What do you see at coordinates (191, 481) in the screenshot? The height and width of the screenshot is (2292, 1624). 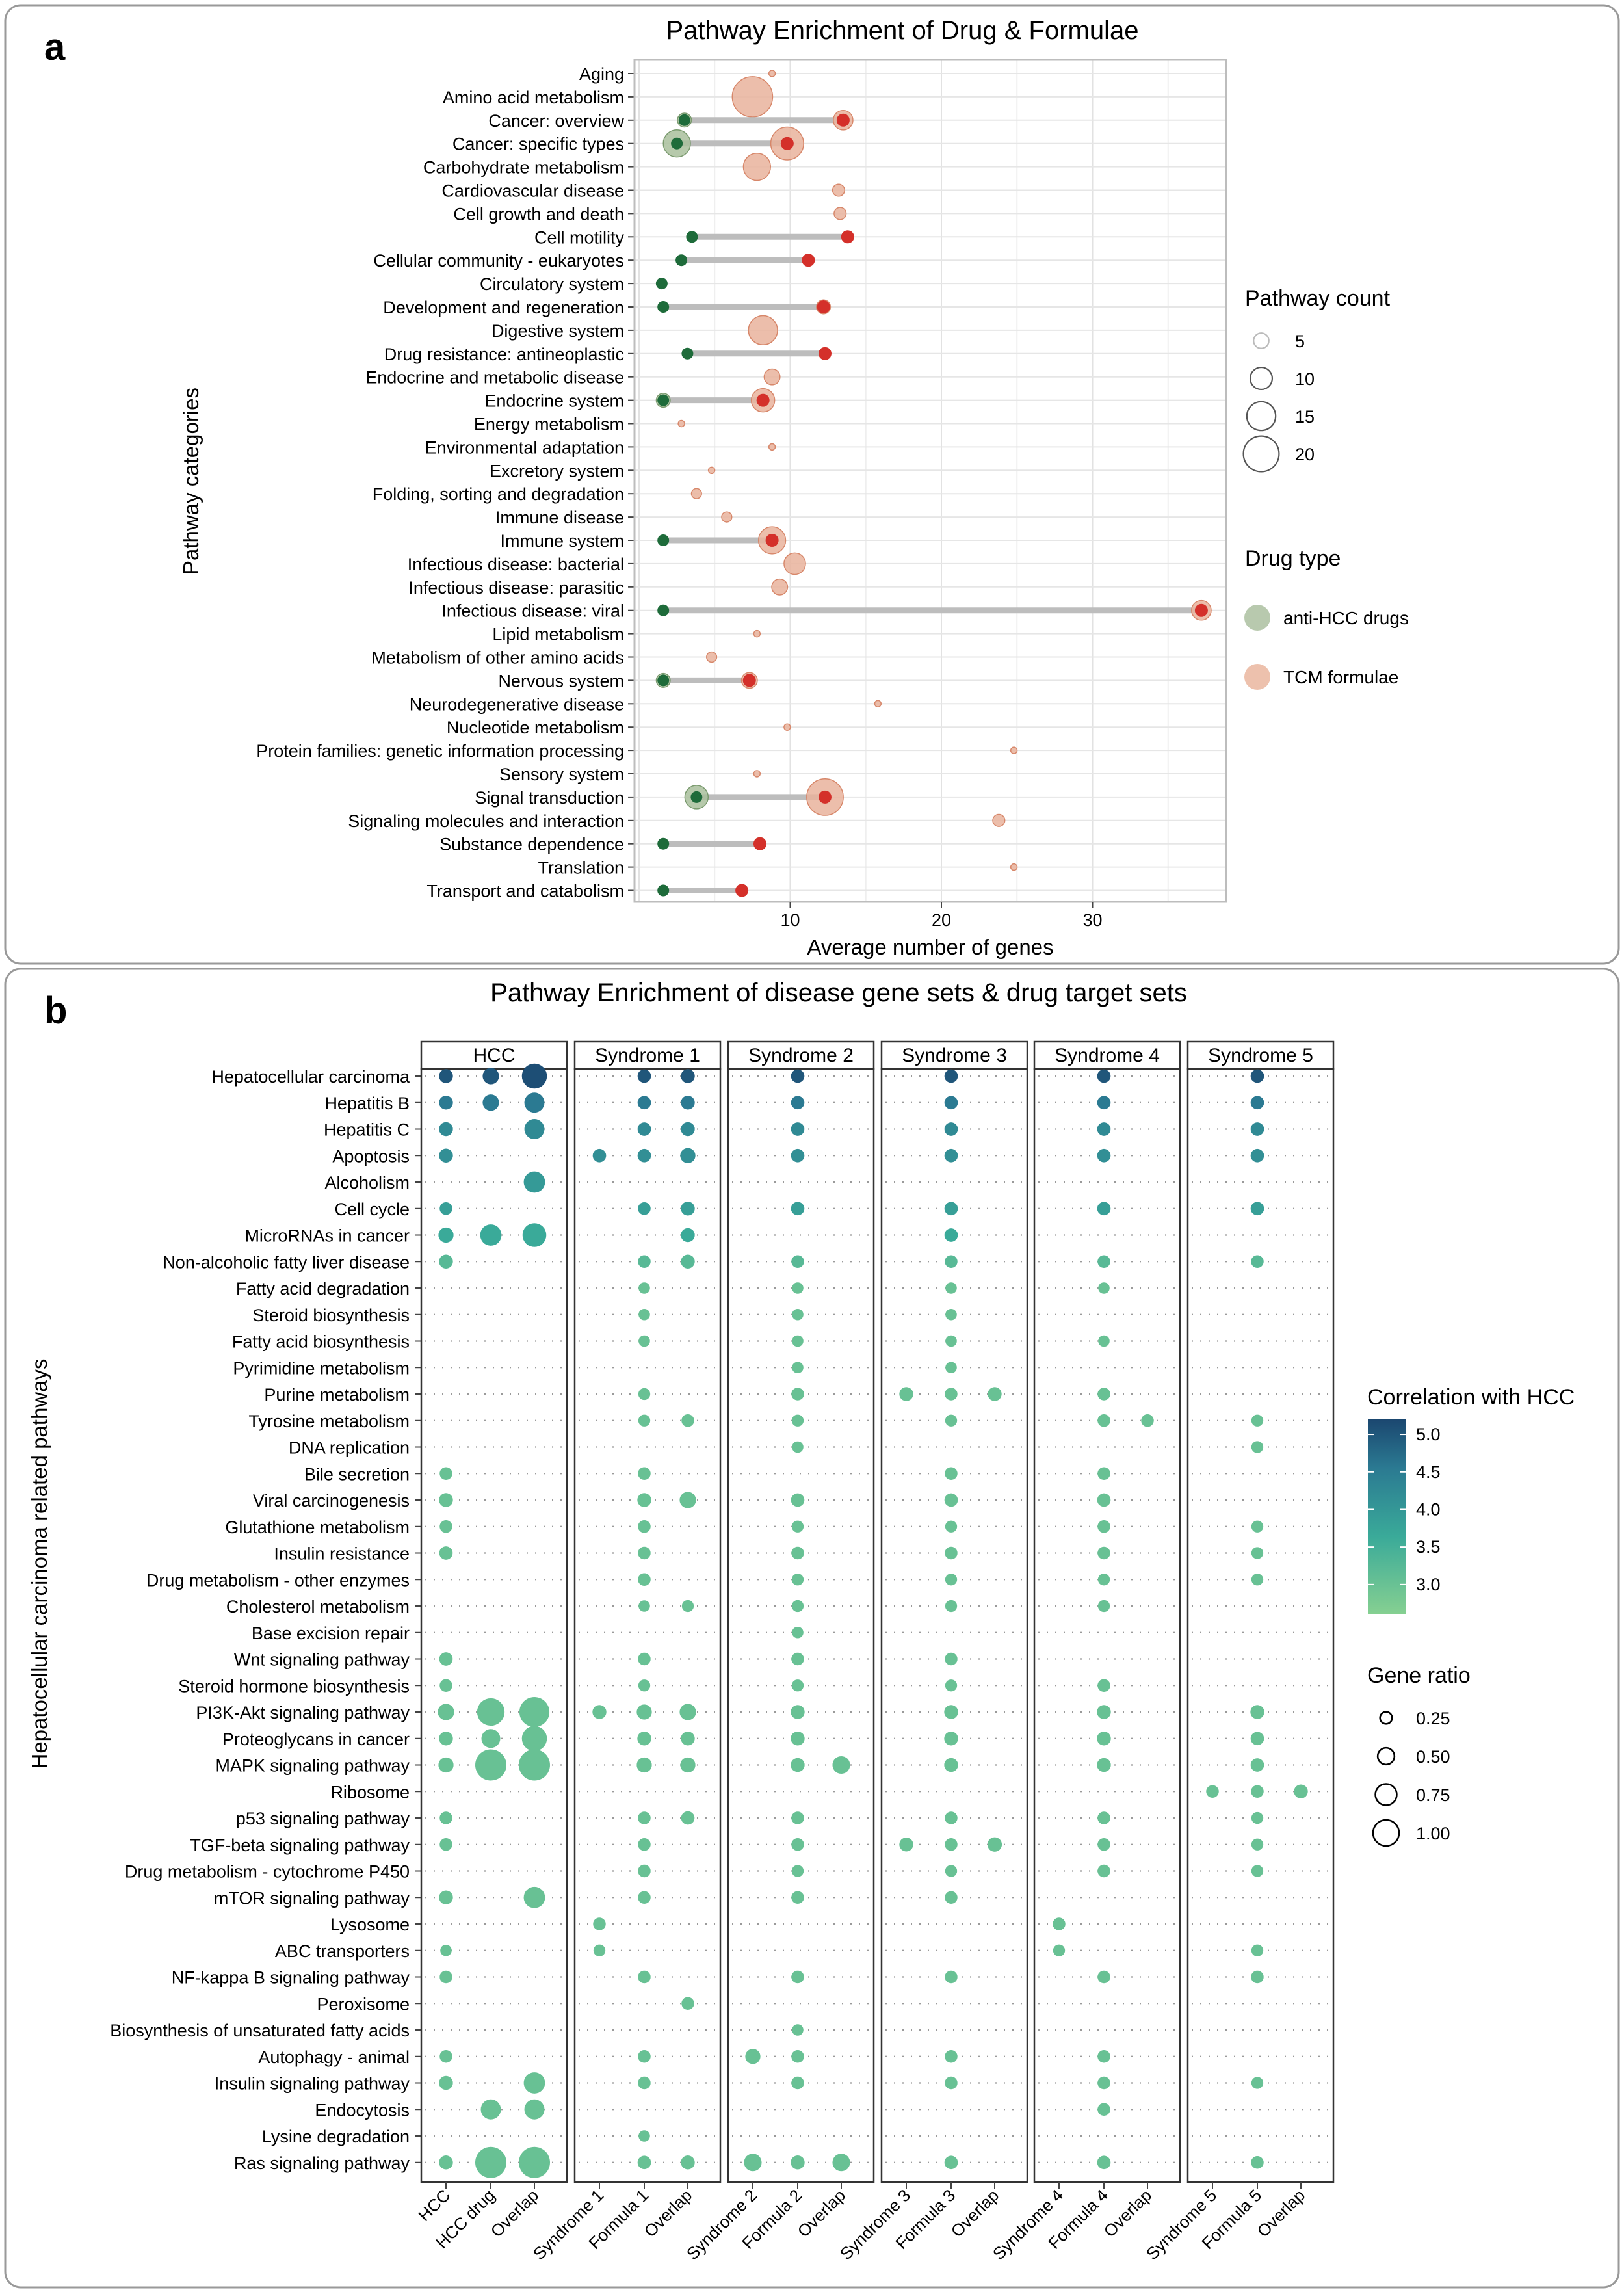 I see `panel-a-y-axis-title: Pathway categories` at bounding box center [191, 481].